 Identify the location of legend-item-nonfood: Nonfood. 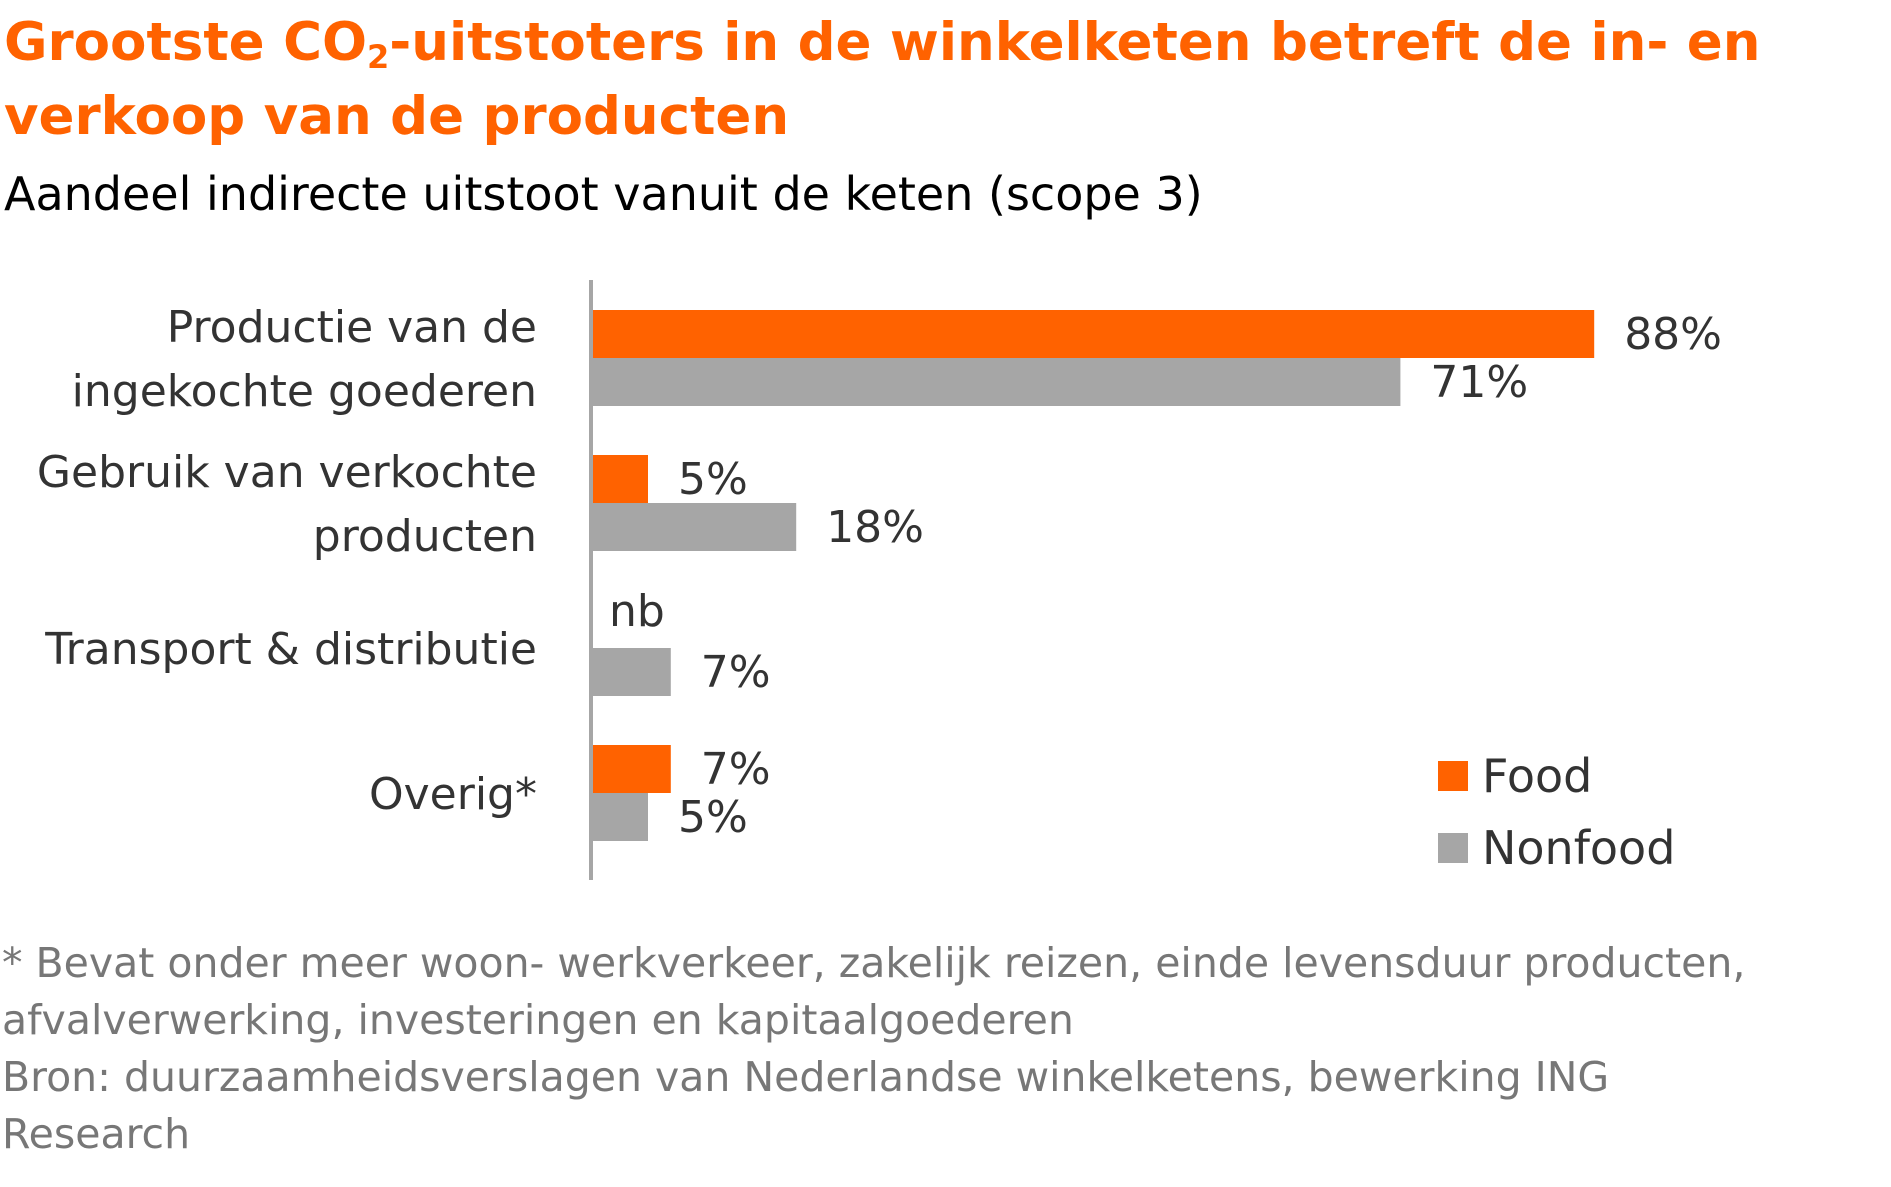
(1556, 848).